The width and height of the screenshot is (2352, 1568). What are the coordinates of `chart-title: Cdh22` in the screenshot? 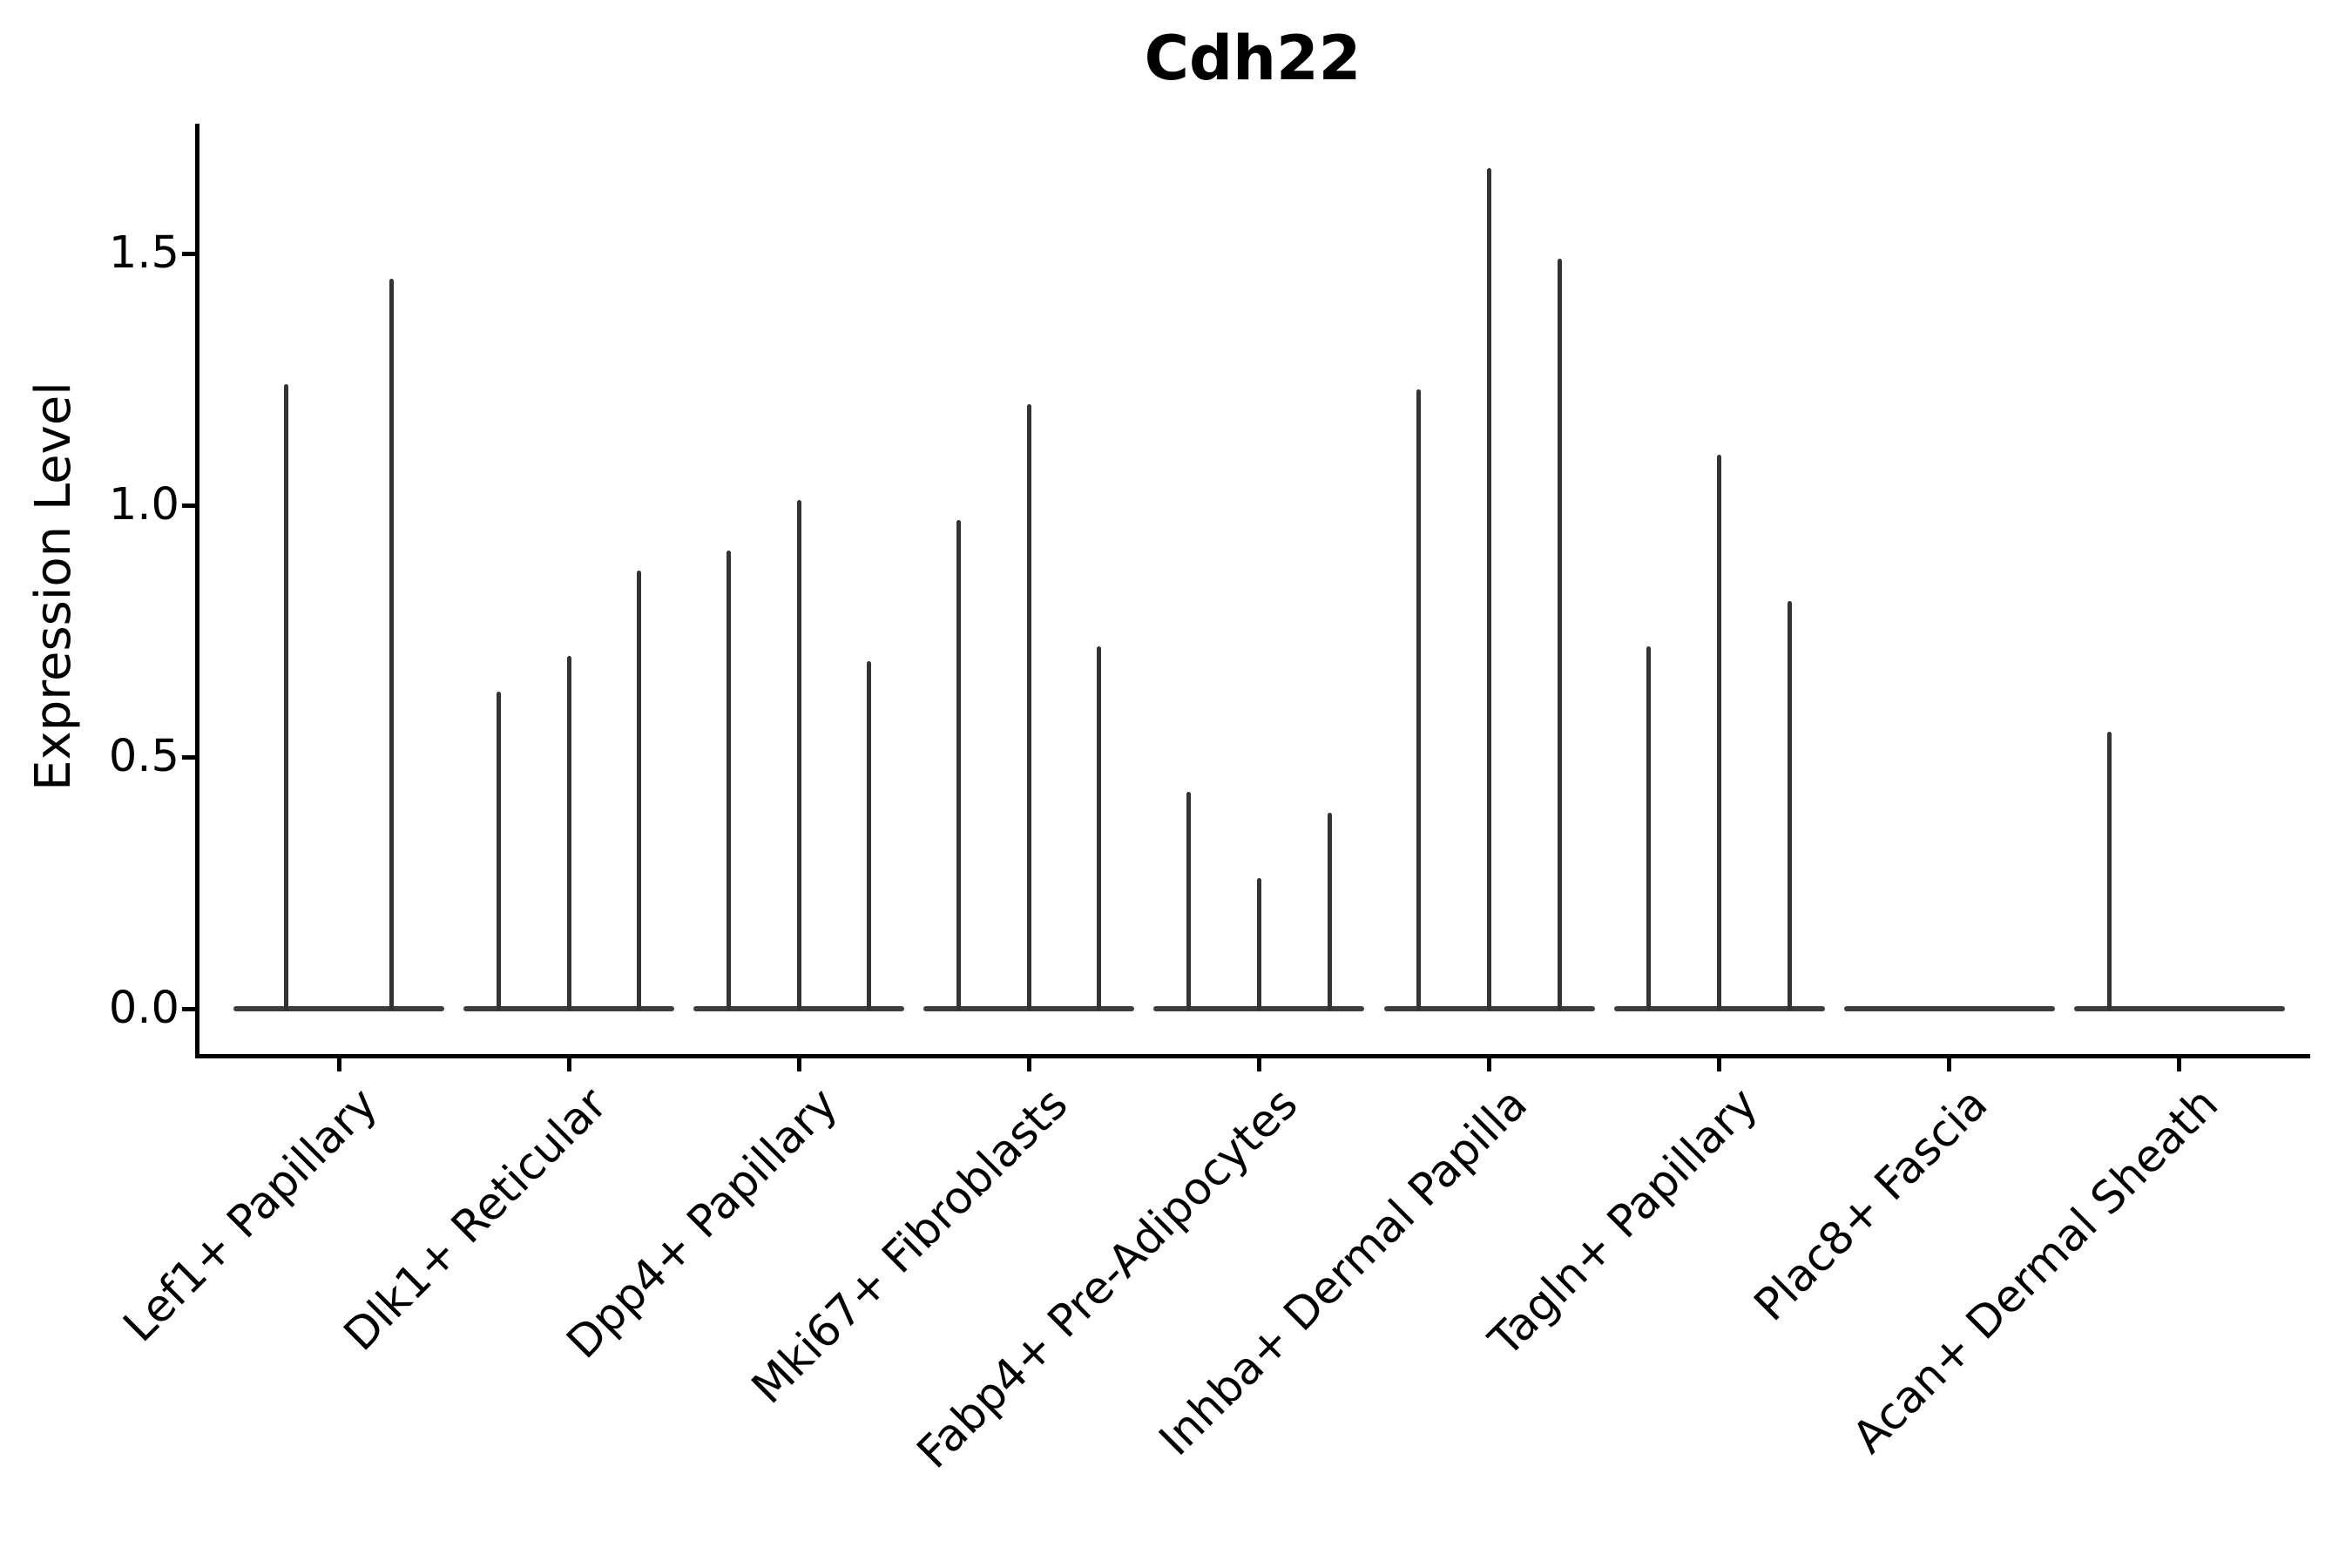 It's located at (1253, 58).